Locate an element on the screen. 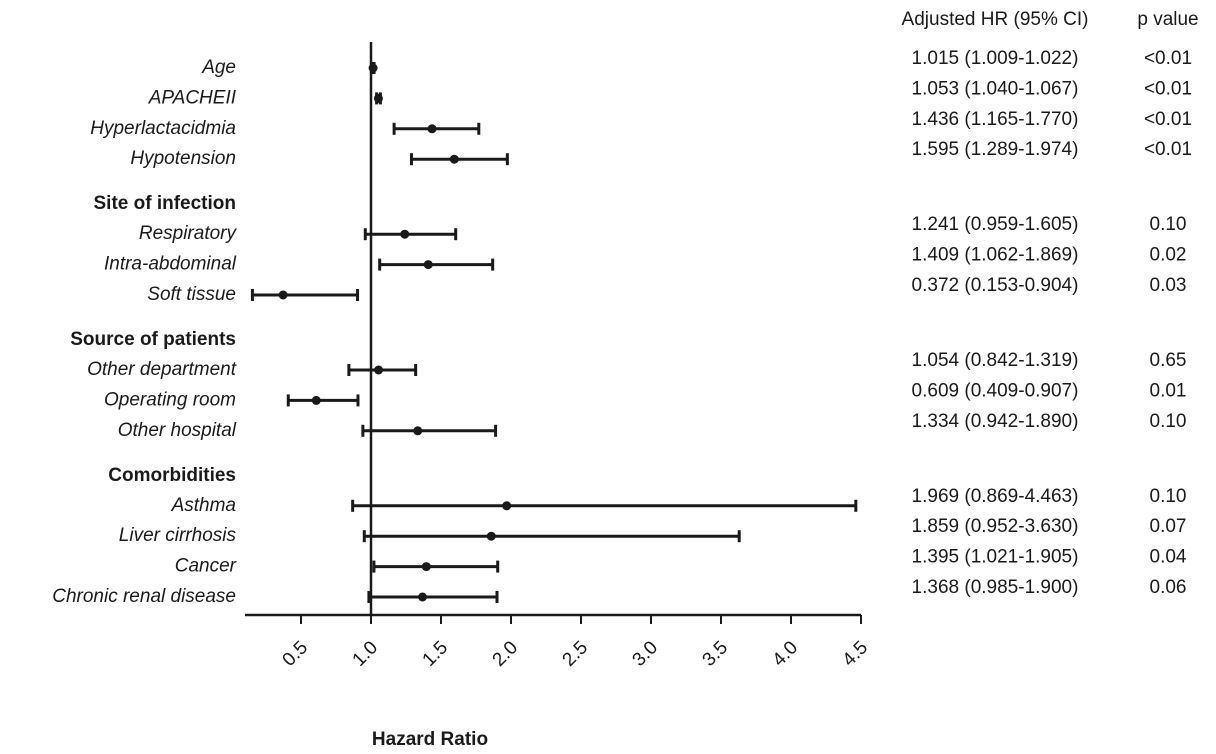 This screenshot has width=1216, height=754. row-label: Chronic renal disease is located at coordinates (144, 596).